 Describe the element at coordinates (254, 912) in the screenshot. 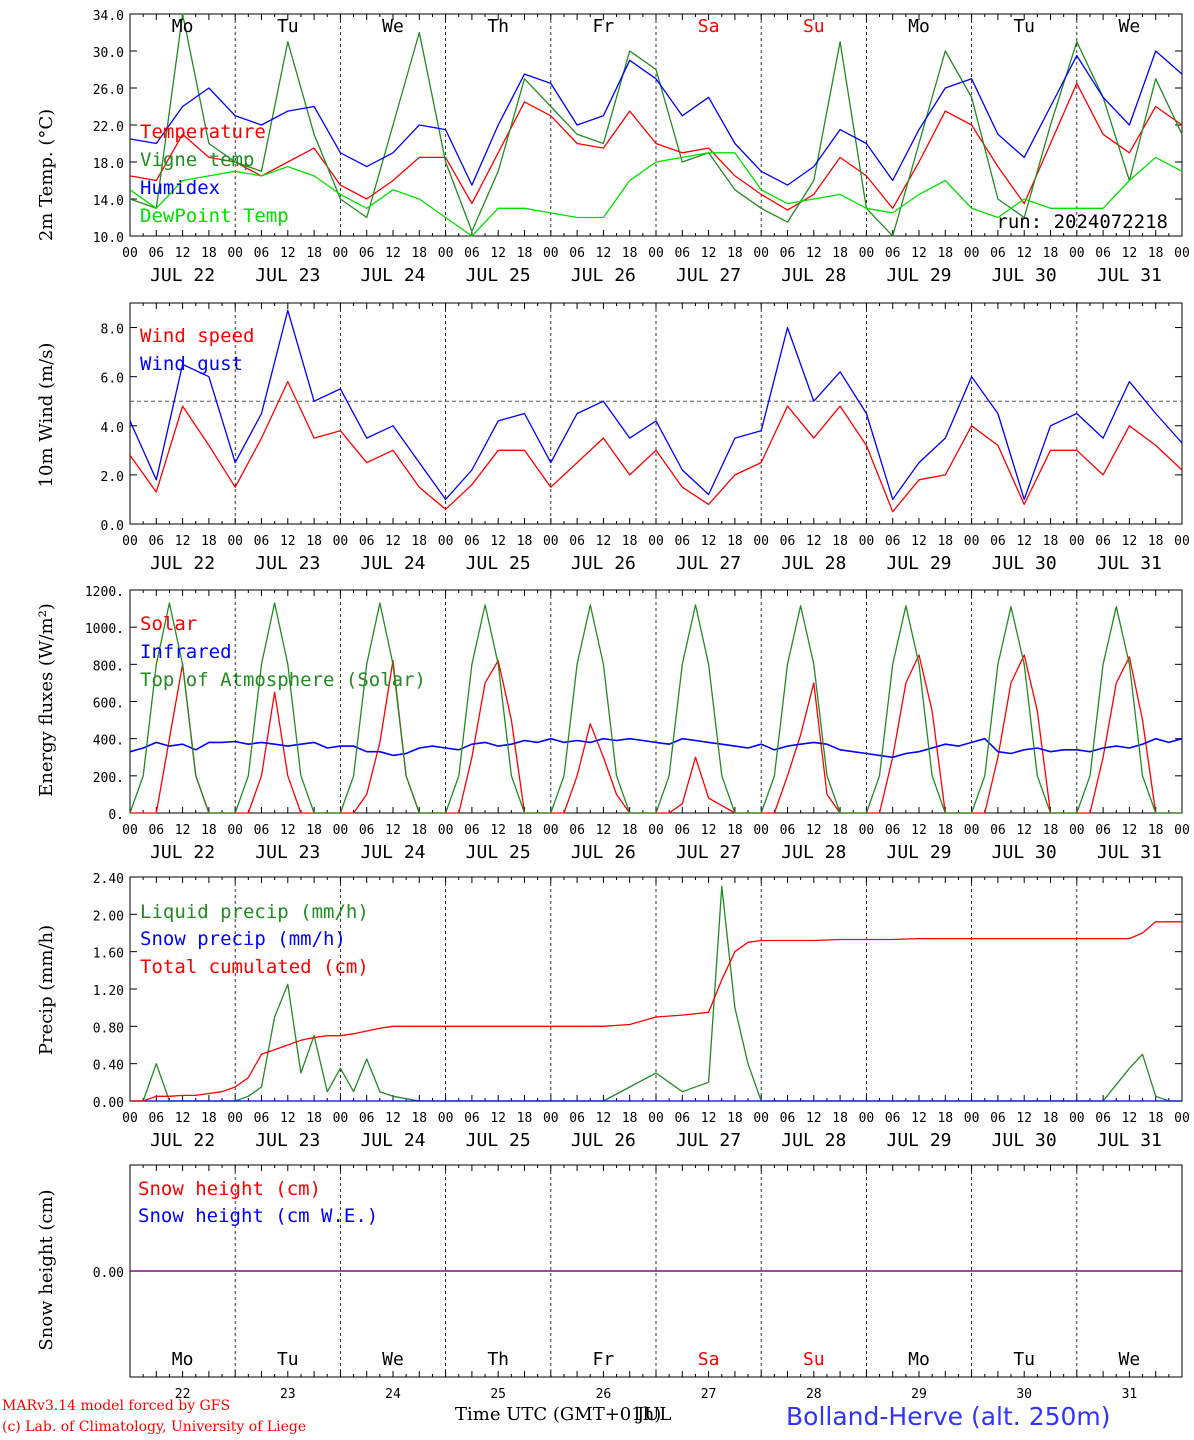

I see `legend-entry: Liquid precip (mm/h)` at that location.